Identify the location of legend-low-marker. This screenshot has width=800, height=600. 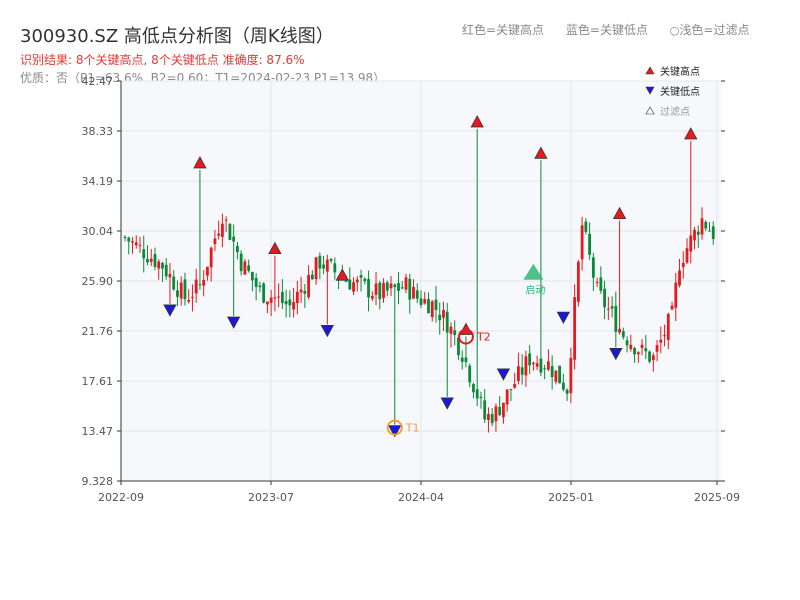
(650, 90).